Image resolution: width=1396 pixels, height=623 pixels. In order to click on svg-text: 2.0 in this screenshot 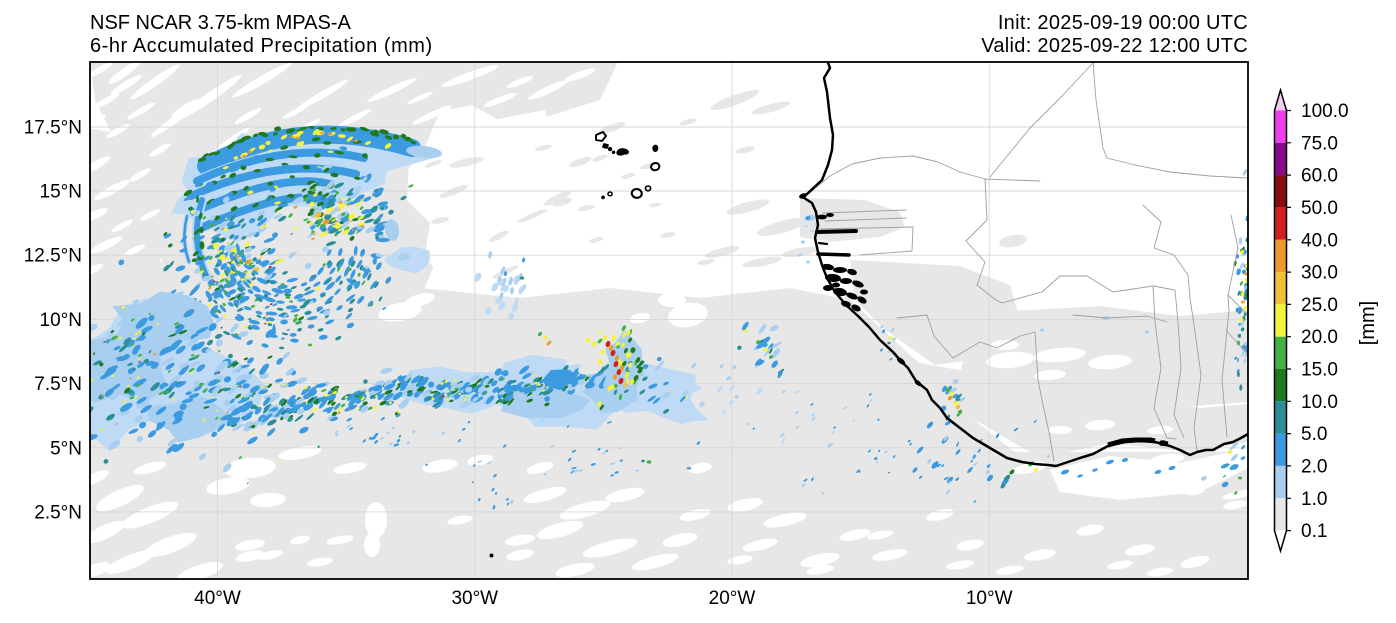, I will do `click(1314, 466)`.